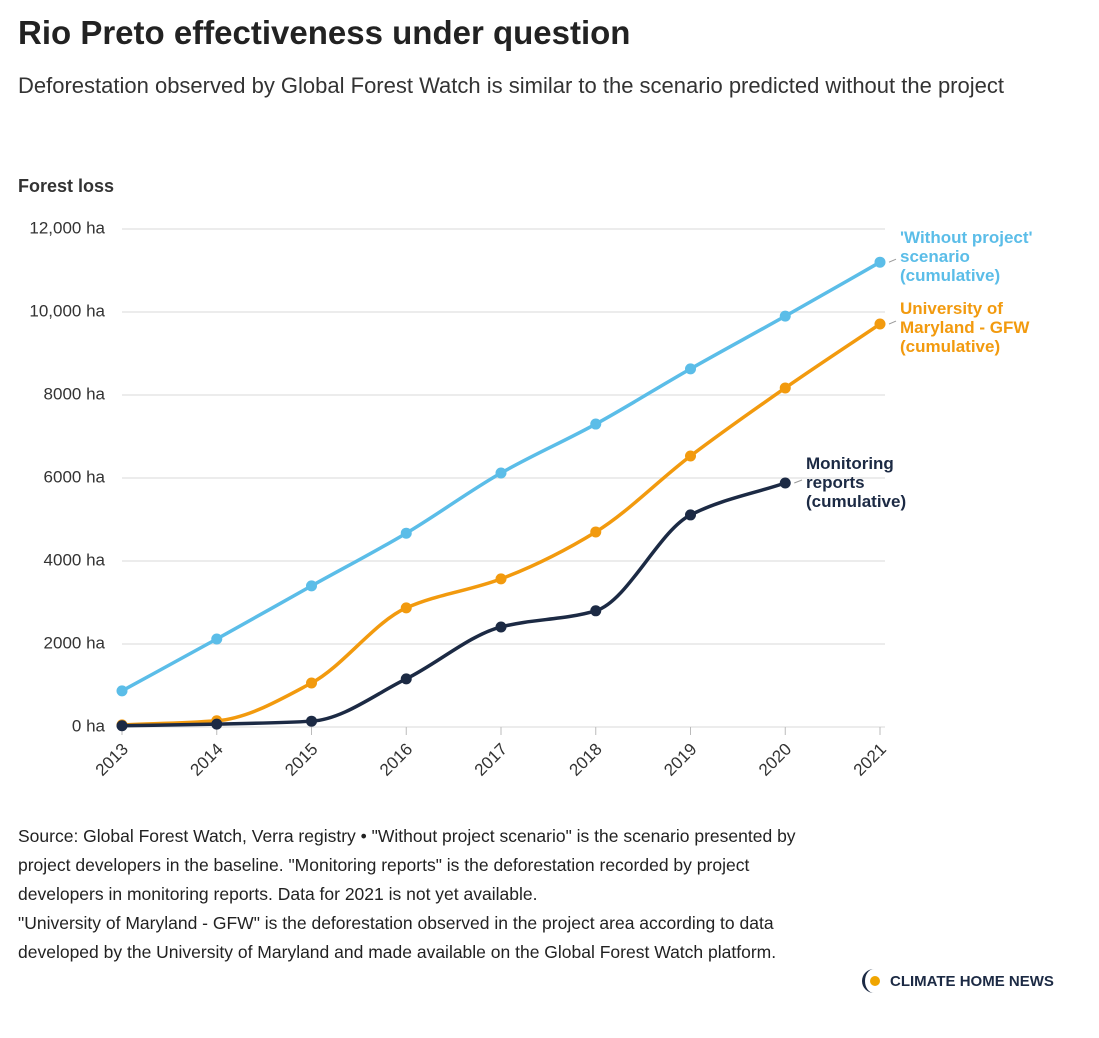 This screenshot has width=1099, height=1038. Describe the element at coordinates (67, 227) in the screenshot. I see `y-tick-label: 12,000 ha` at that location.